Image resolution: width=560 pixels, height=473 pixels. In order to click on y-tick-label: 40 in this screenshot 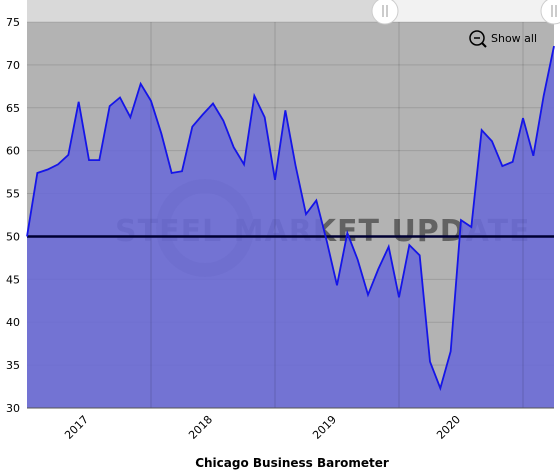, I will do `click(13, 322)`.